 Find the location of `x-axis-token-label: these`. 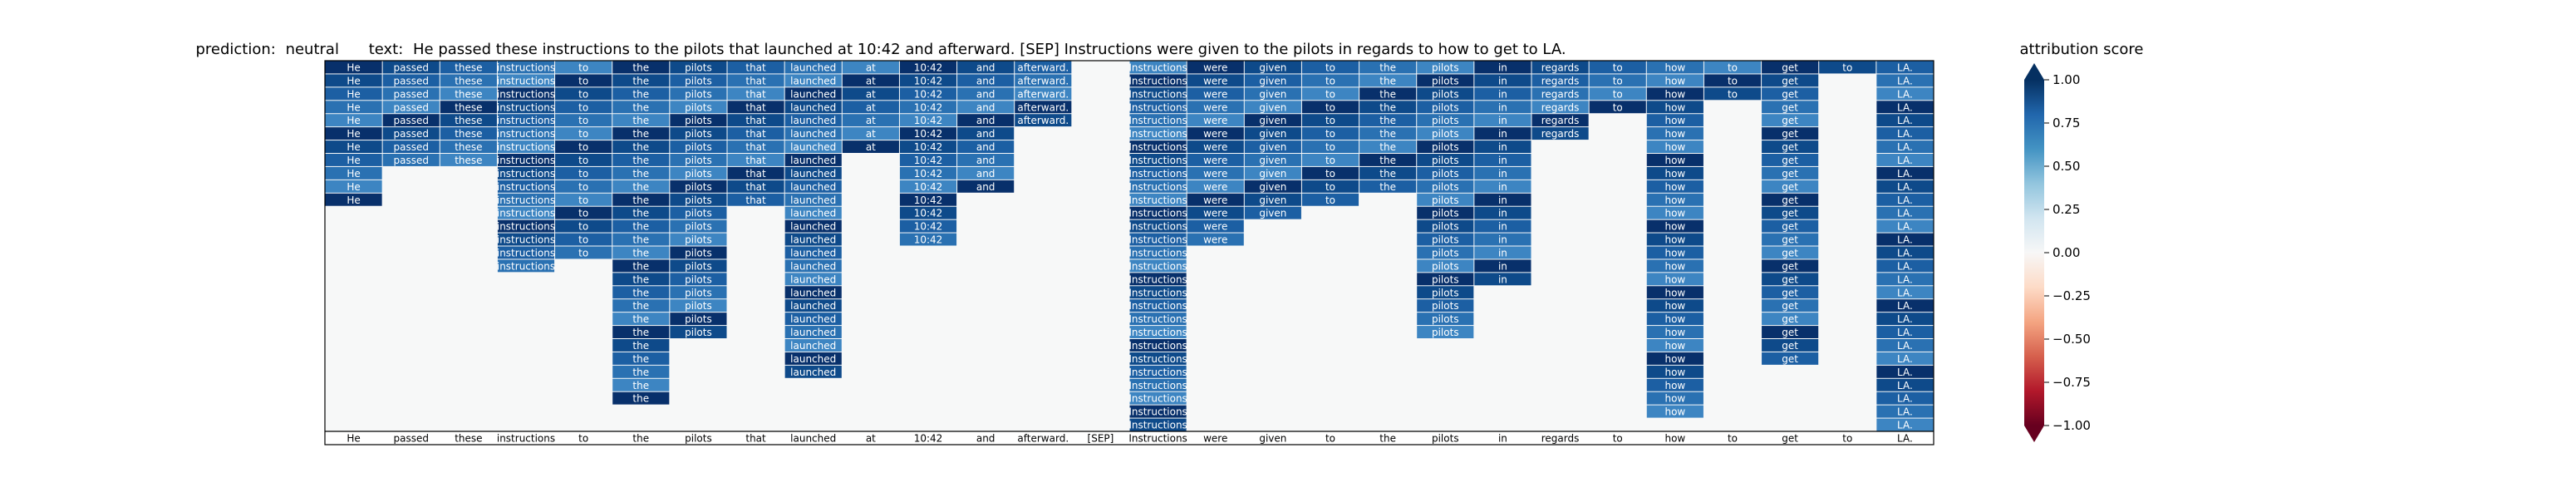

x-axis-token-label: these is located at coordinates (468, 439).